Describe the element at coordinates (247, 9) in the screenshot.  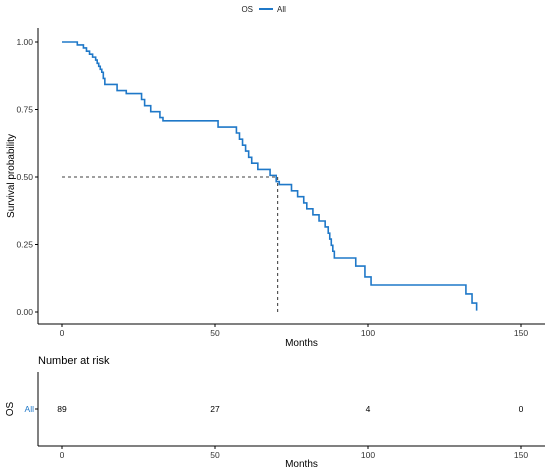
I see `legend-title: OS` at that location.